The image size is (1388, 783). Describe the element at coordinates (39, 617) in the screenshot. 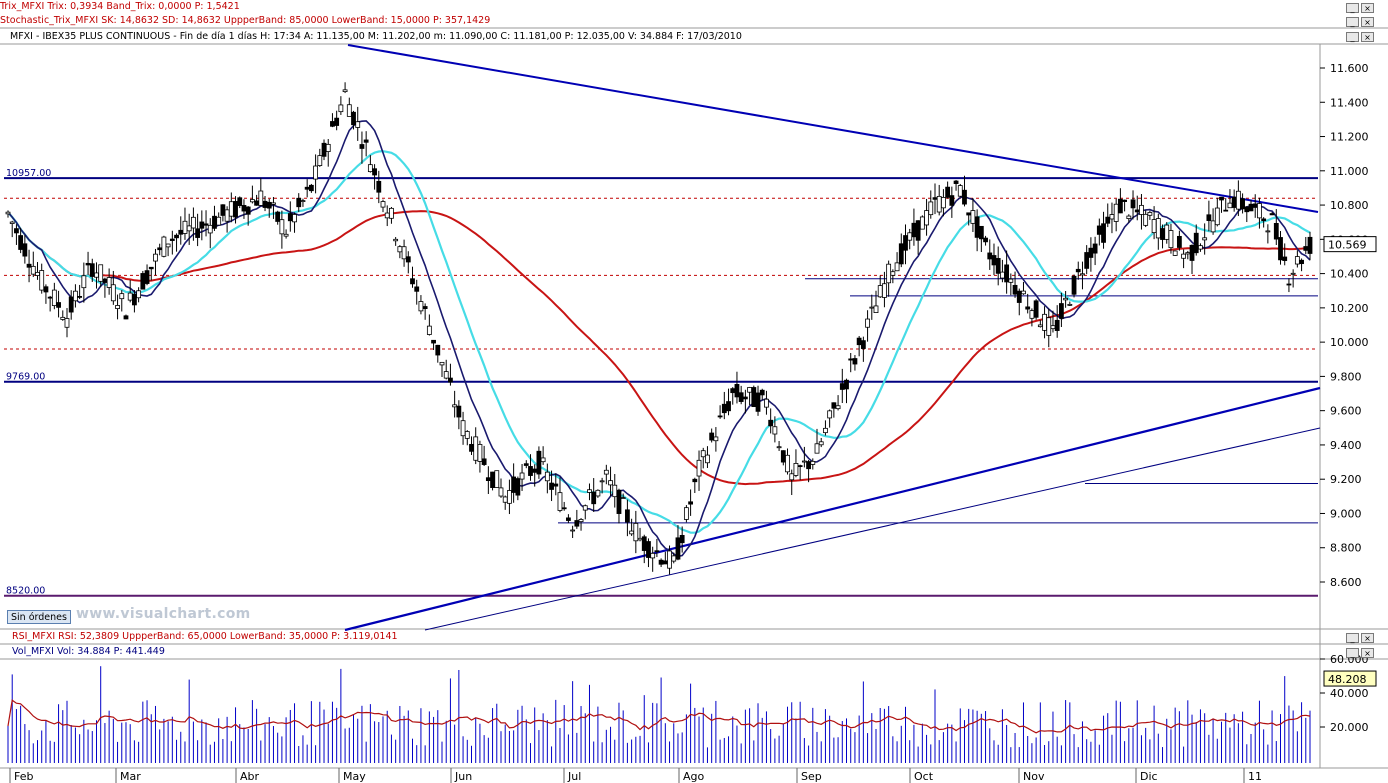

I see `orders-button: Sin órdenes` at that location.